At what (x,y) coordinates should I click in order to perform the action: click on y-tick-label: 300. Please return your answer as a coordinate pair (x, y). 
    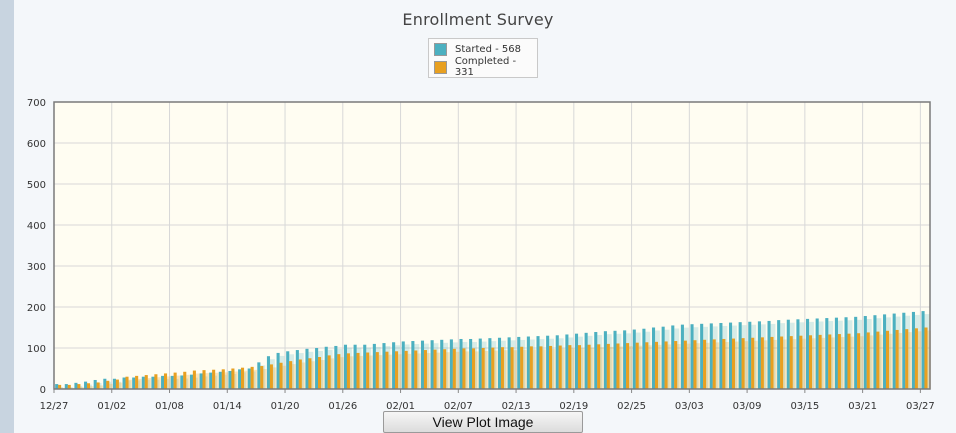
    Looking at the image, I should click on (36, 267).